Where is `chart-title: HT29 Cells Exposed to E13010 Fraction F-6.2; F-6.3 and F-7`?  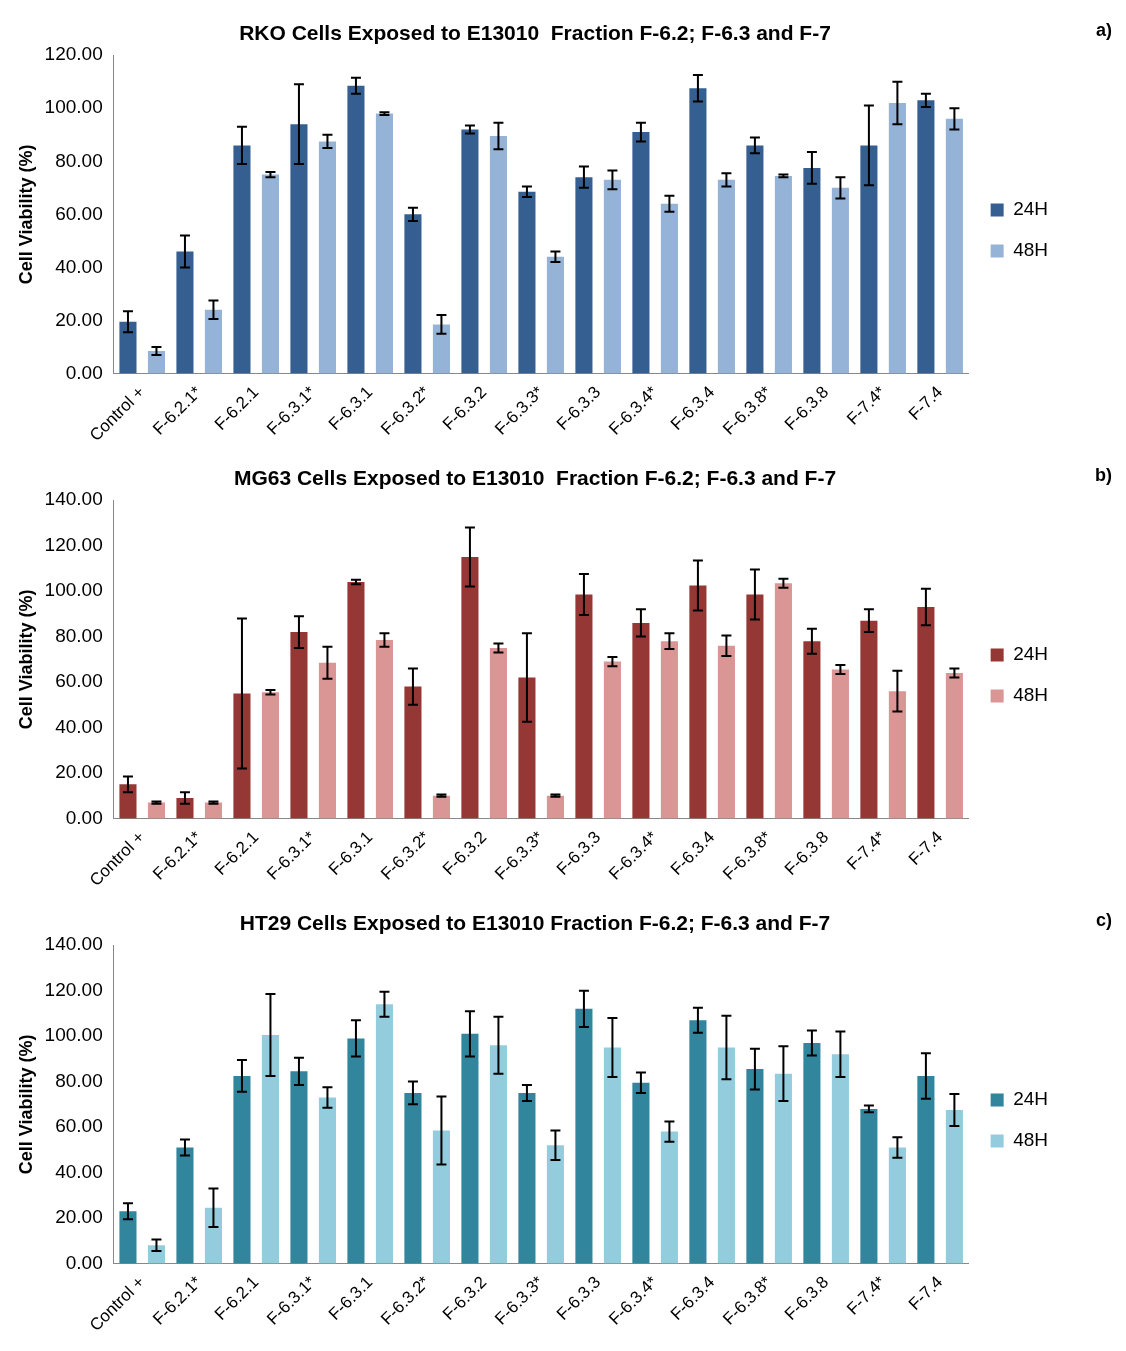
chart-title: HT29 Cells Exposed to E13010 Fraction F-6.2; F-6.3 and F-7 is located at coordinates (535, 923).